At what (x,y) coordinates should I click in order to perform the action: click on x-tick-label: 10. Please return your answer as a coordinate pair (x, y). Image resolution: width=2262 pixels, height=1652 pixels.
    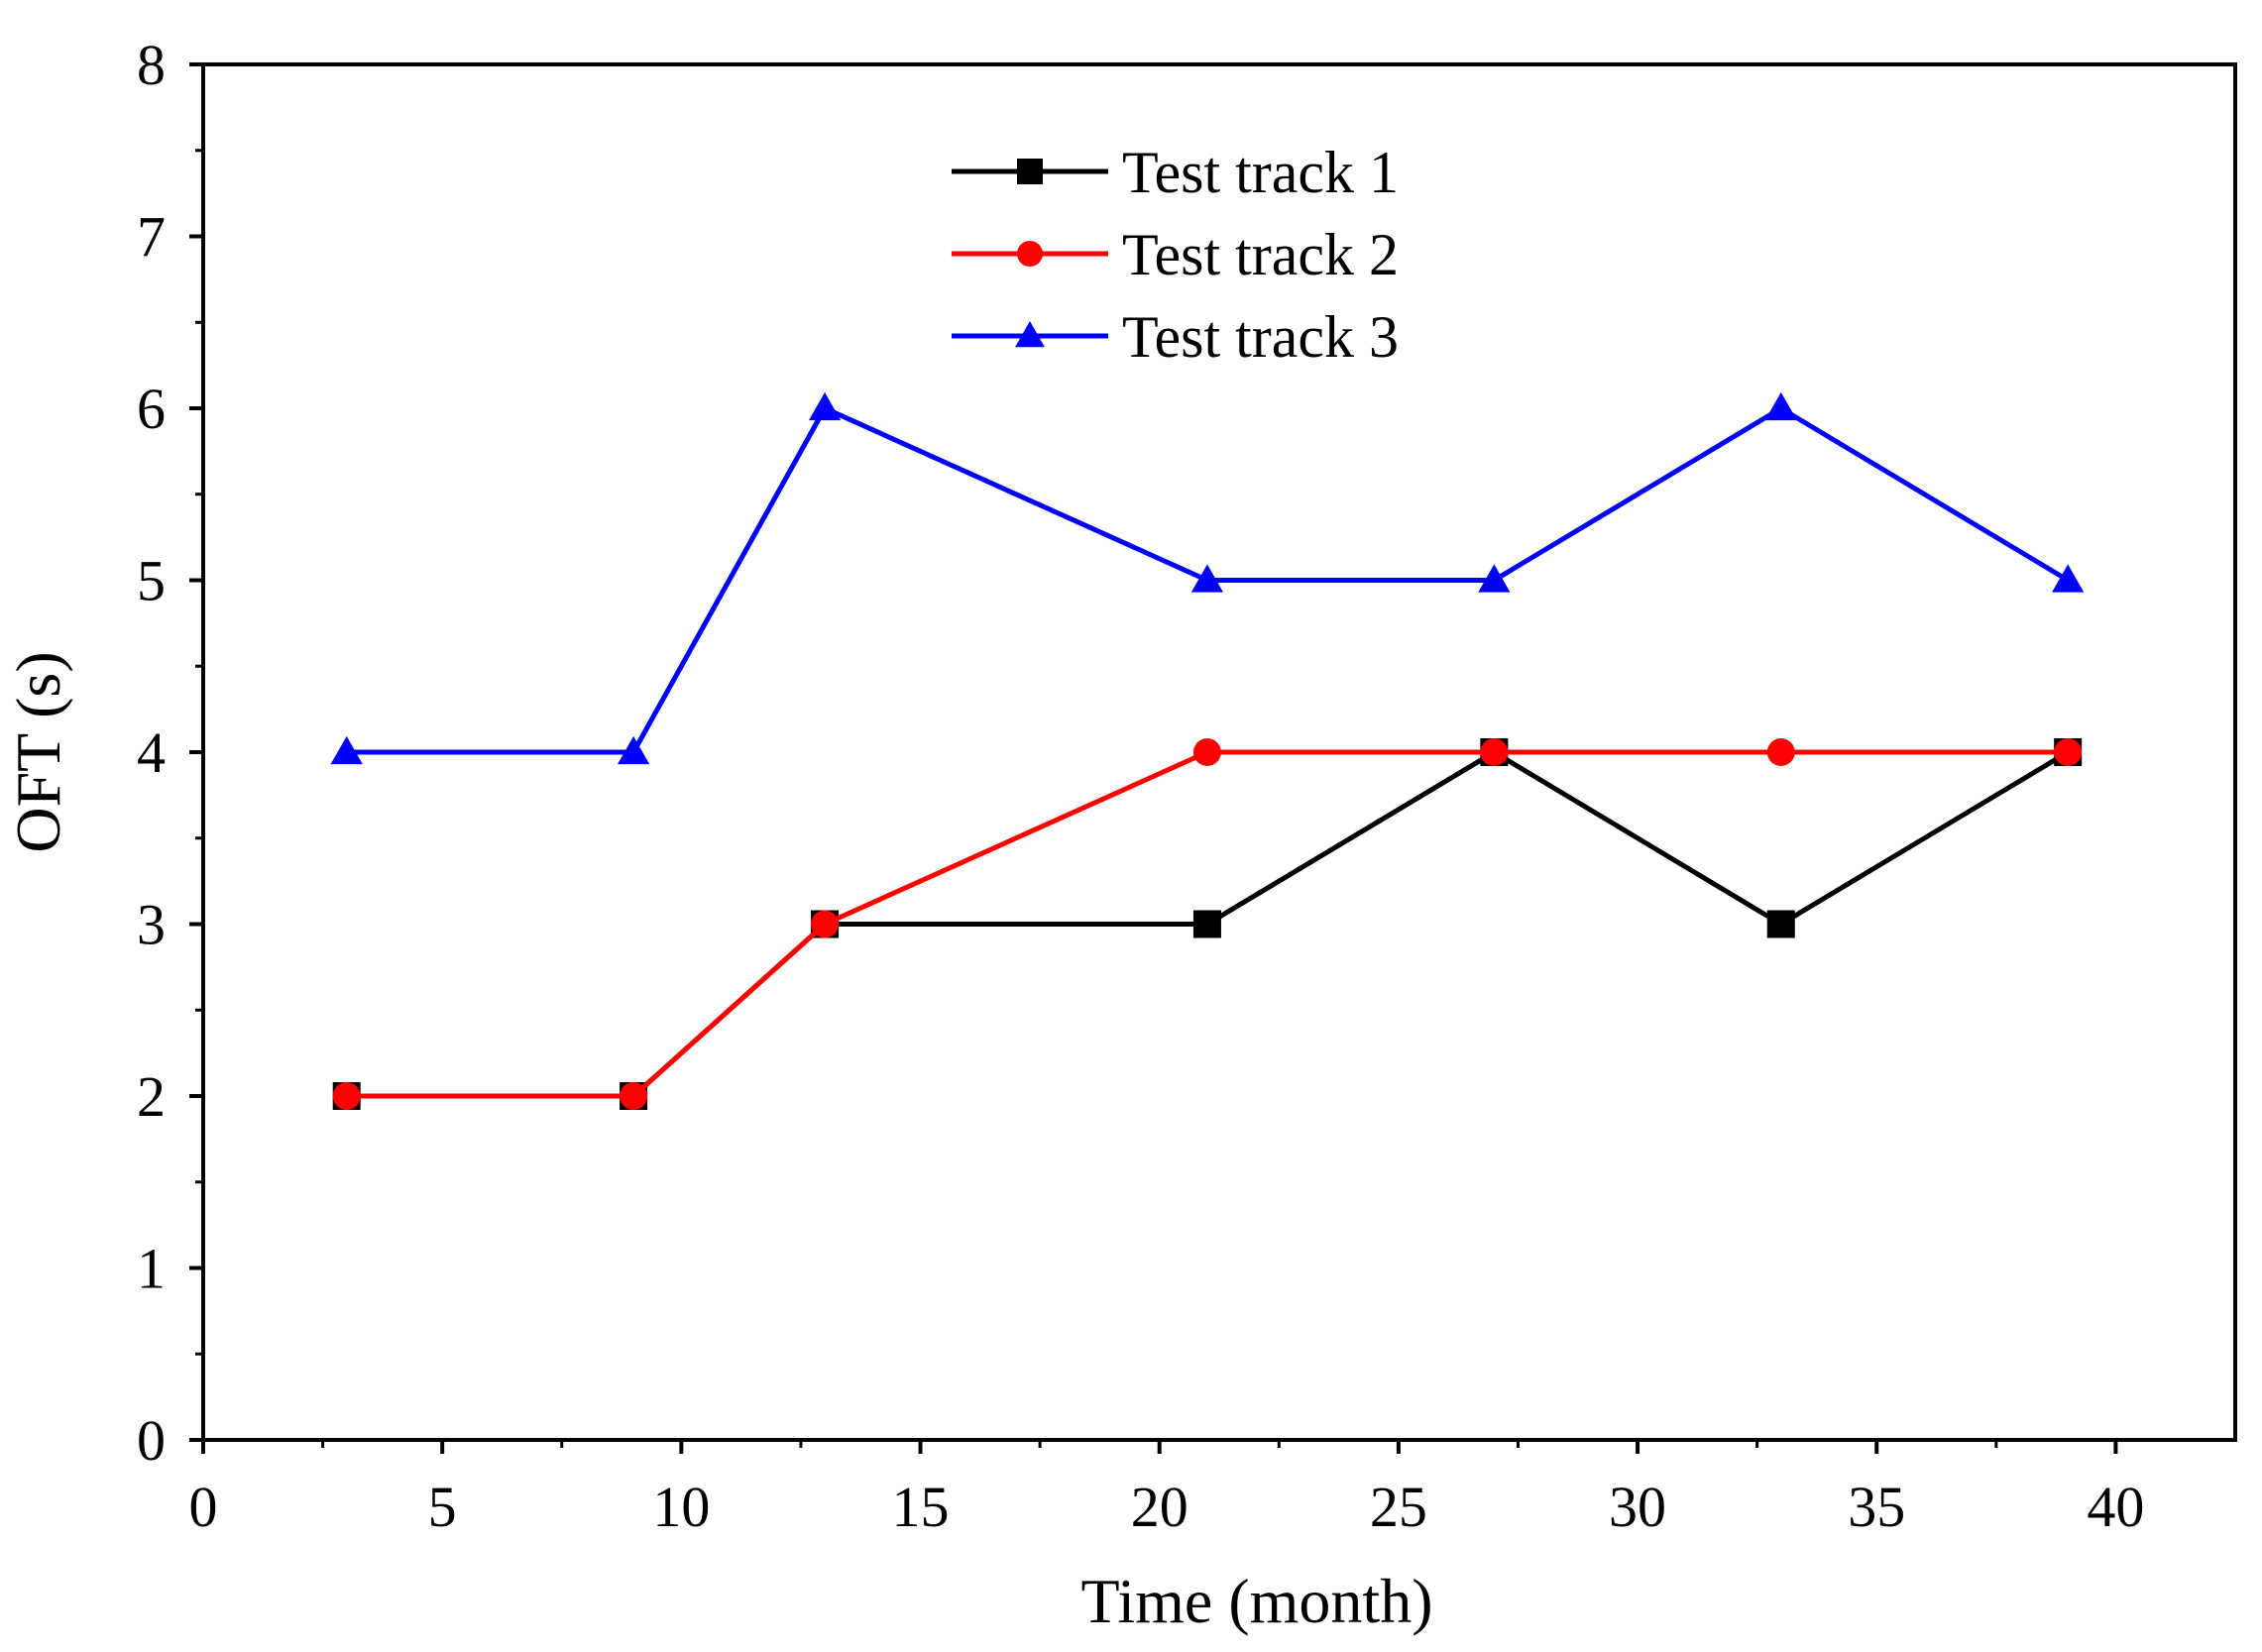
    Looking at the image, I should click on (681, 1507).